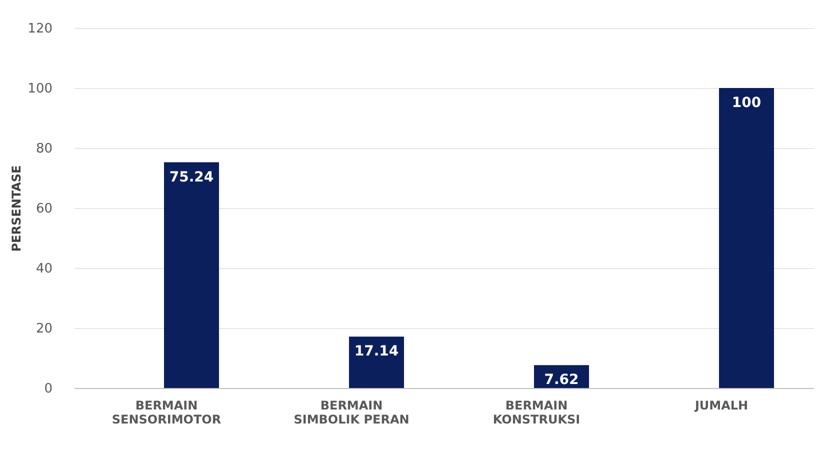 Image resolution: width=832 pixels, height=449 pixels. I want to click on y-tick-label: 60, so click(44, 209).